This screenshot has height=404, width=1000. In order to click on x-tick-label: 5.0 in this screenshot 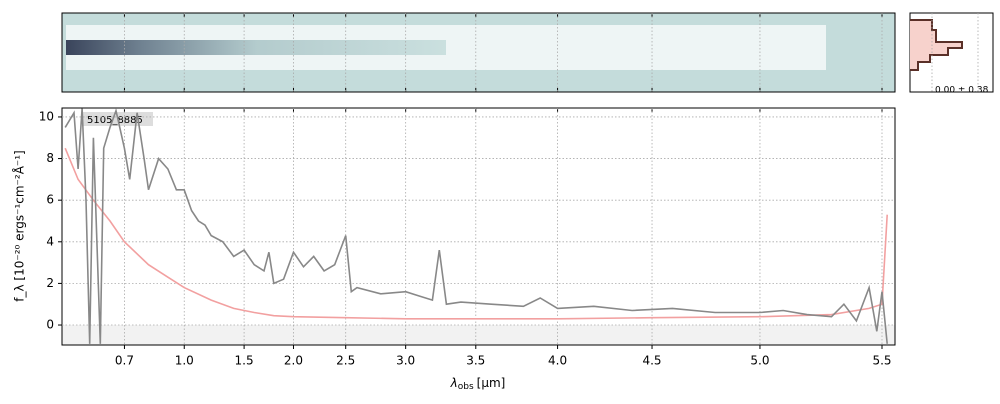, I will do `click(759, 361)`.